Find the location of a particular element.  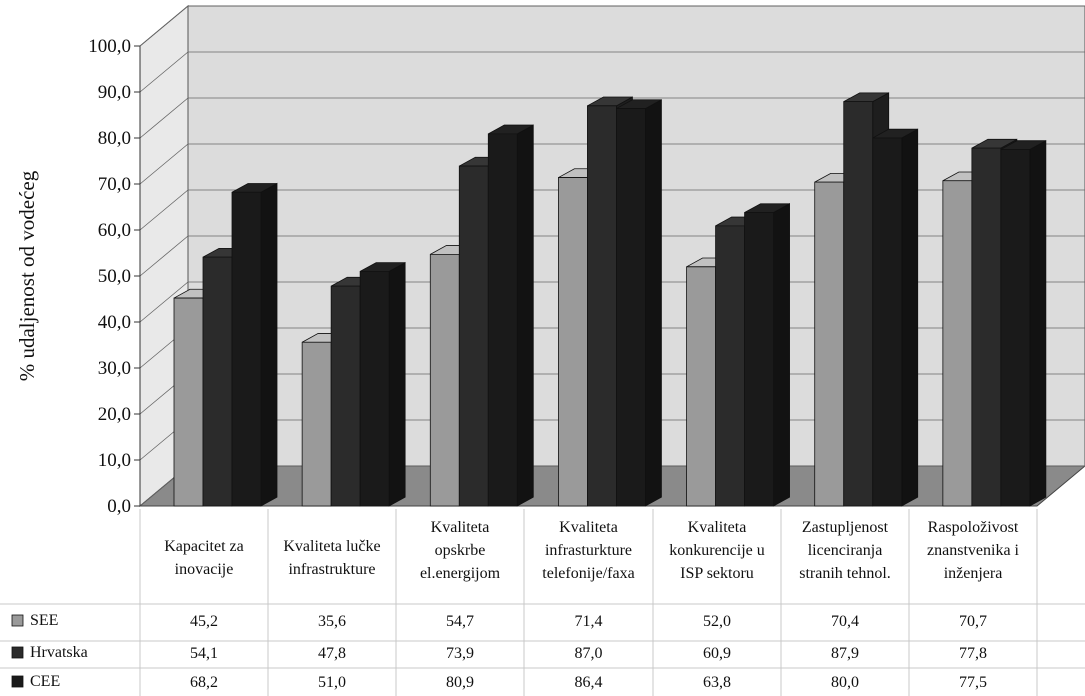

data-label: 52,0 is located at coordinates (717, 621).